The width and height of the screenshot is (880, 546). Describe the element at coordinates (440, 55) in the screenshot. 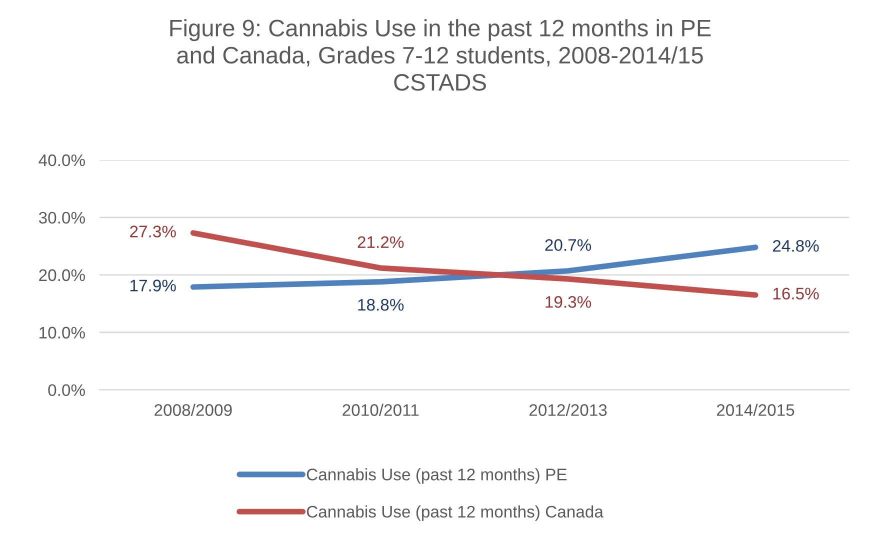

I see `chart-title: Figure 9: Cannabis Use in the past 12 months in PE and Canada, Grades 7-12 students, 2008-2014/15 CSTADS` at that location.